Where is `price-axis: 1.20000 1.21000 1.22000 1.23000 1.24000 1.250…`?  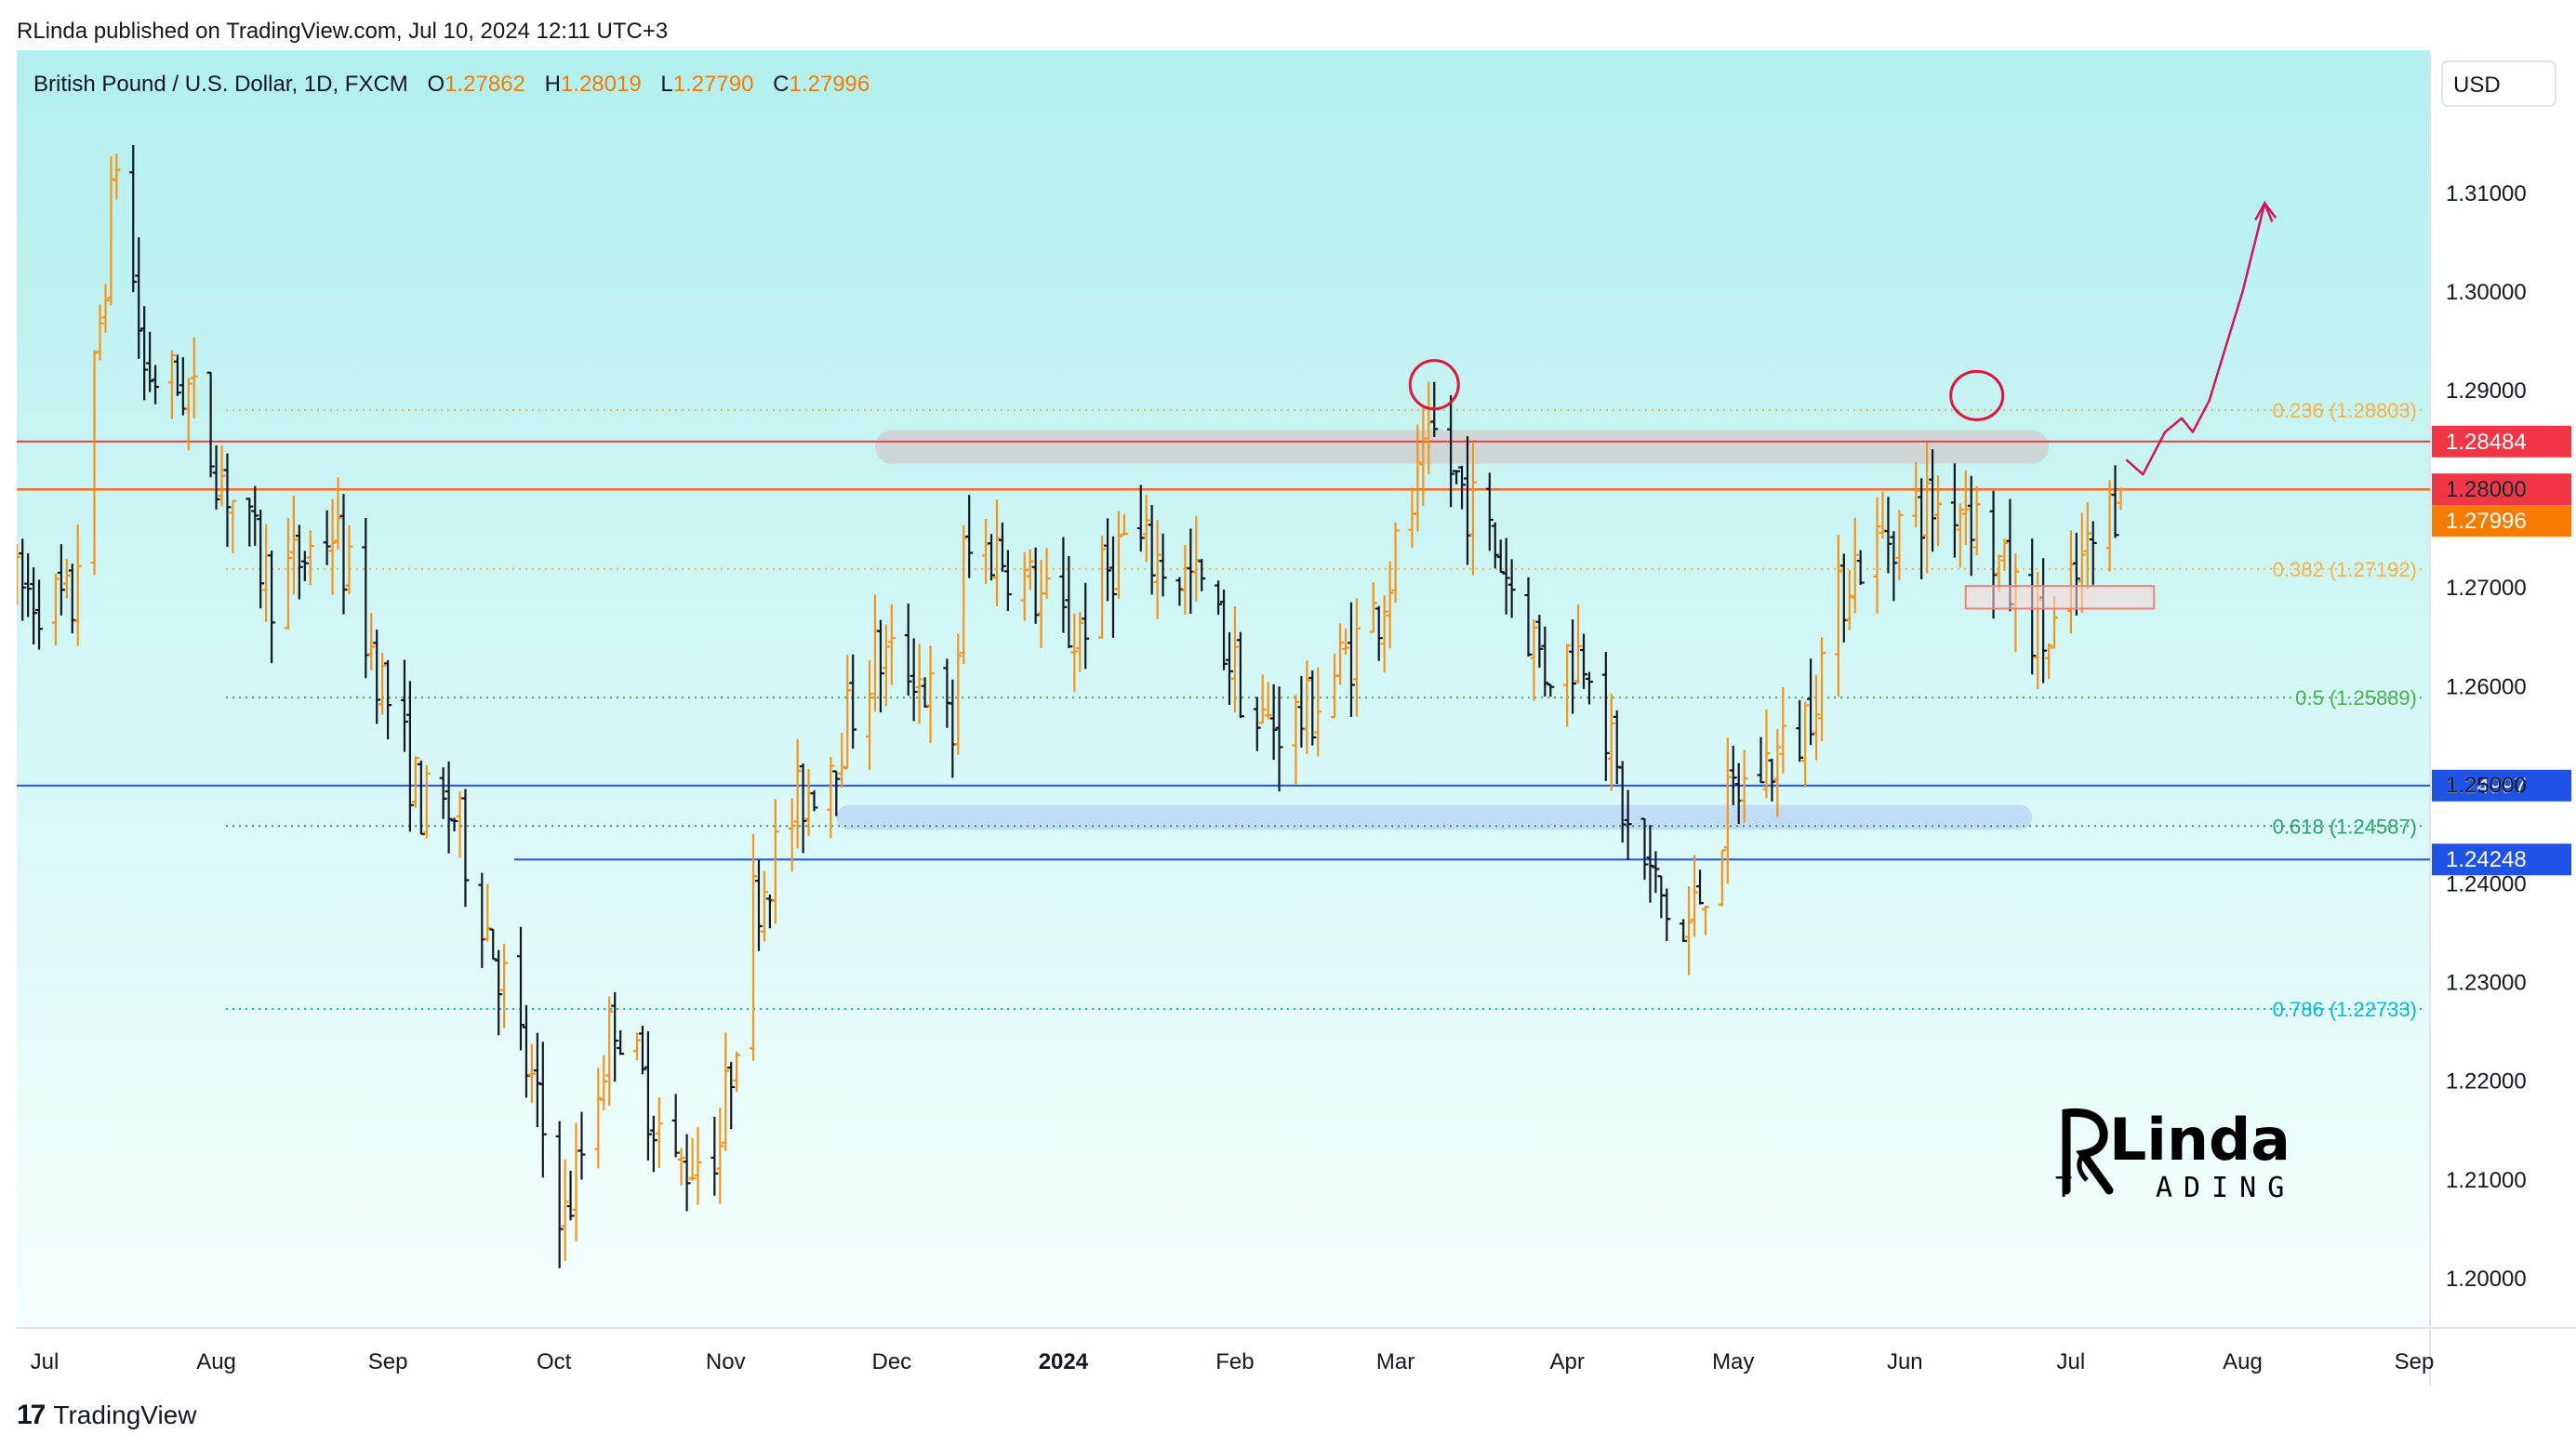 price-axis: 1.20000 1.21000 1.22000 1.23000 1.24000 1.250… is located at coordinates (2486, 736).